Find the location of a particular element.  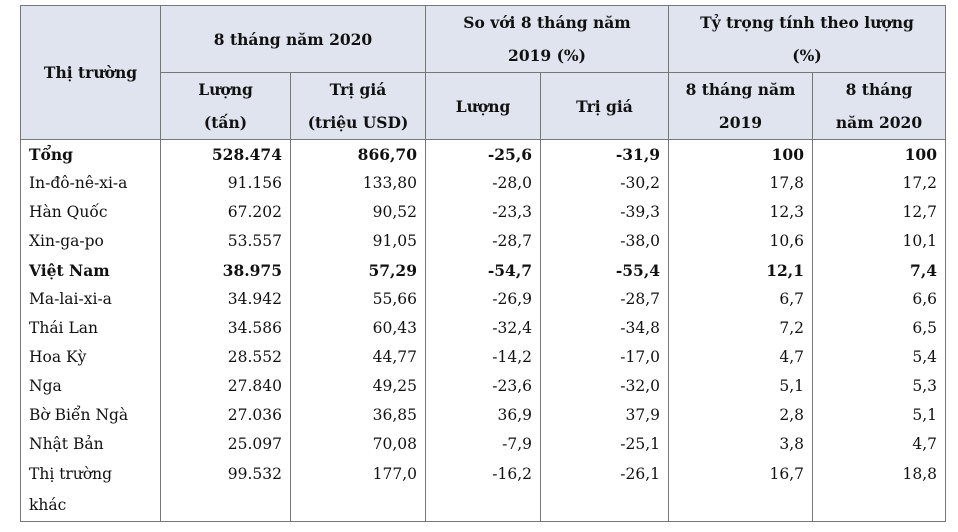

header-cell: Thị trường is located at coordinates (90, 72).